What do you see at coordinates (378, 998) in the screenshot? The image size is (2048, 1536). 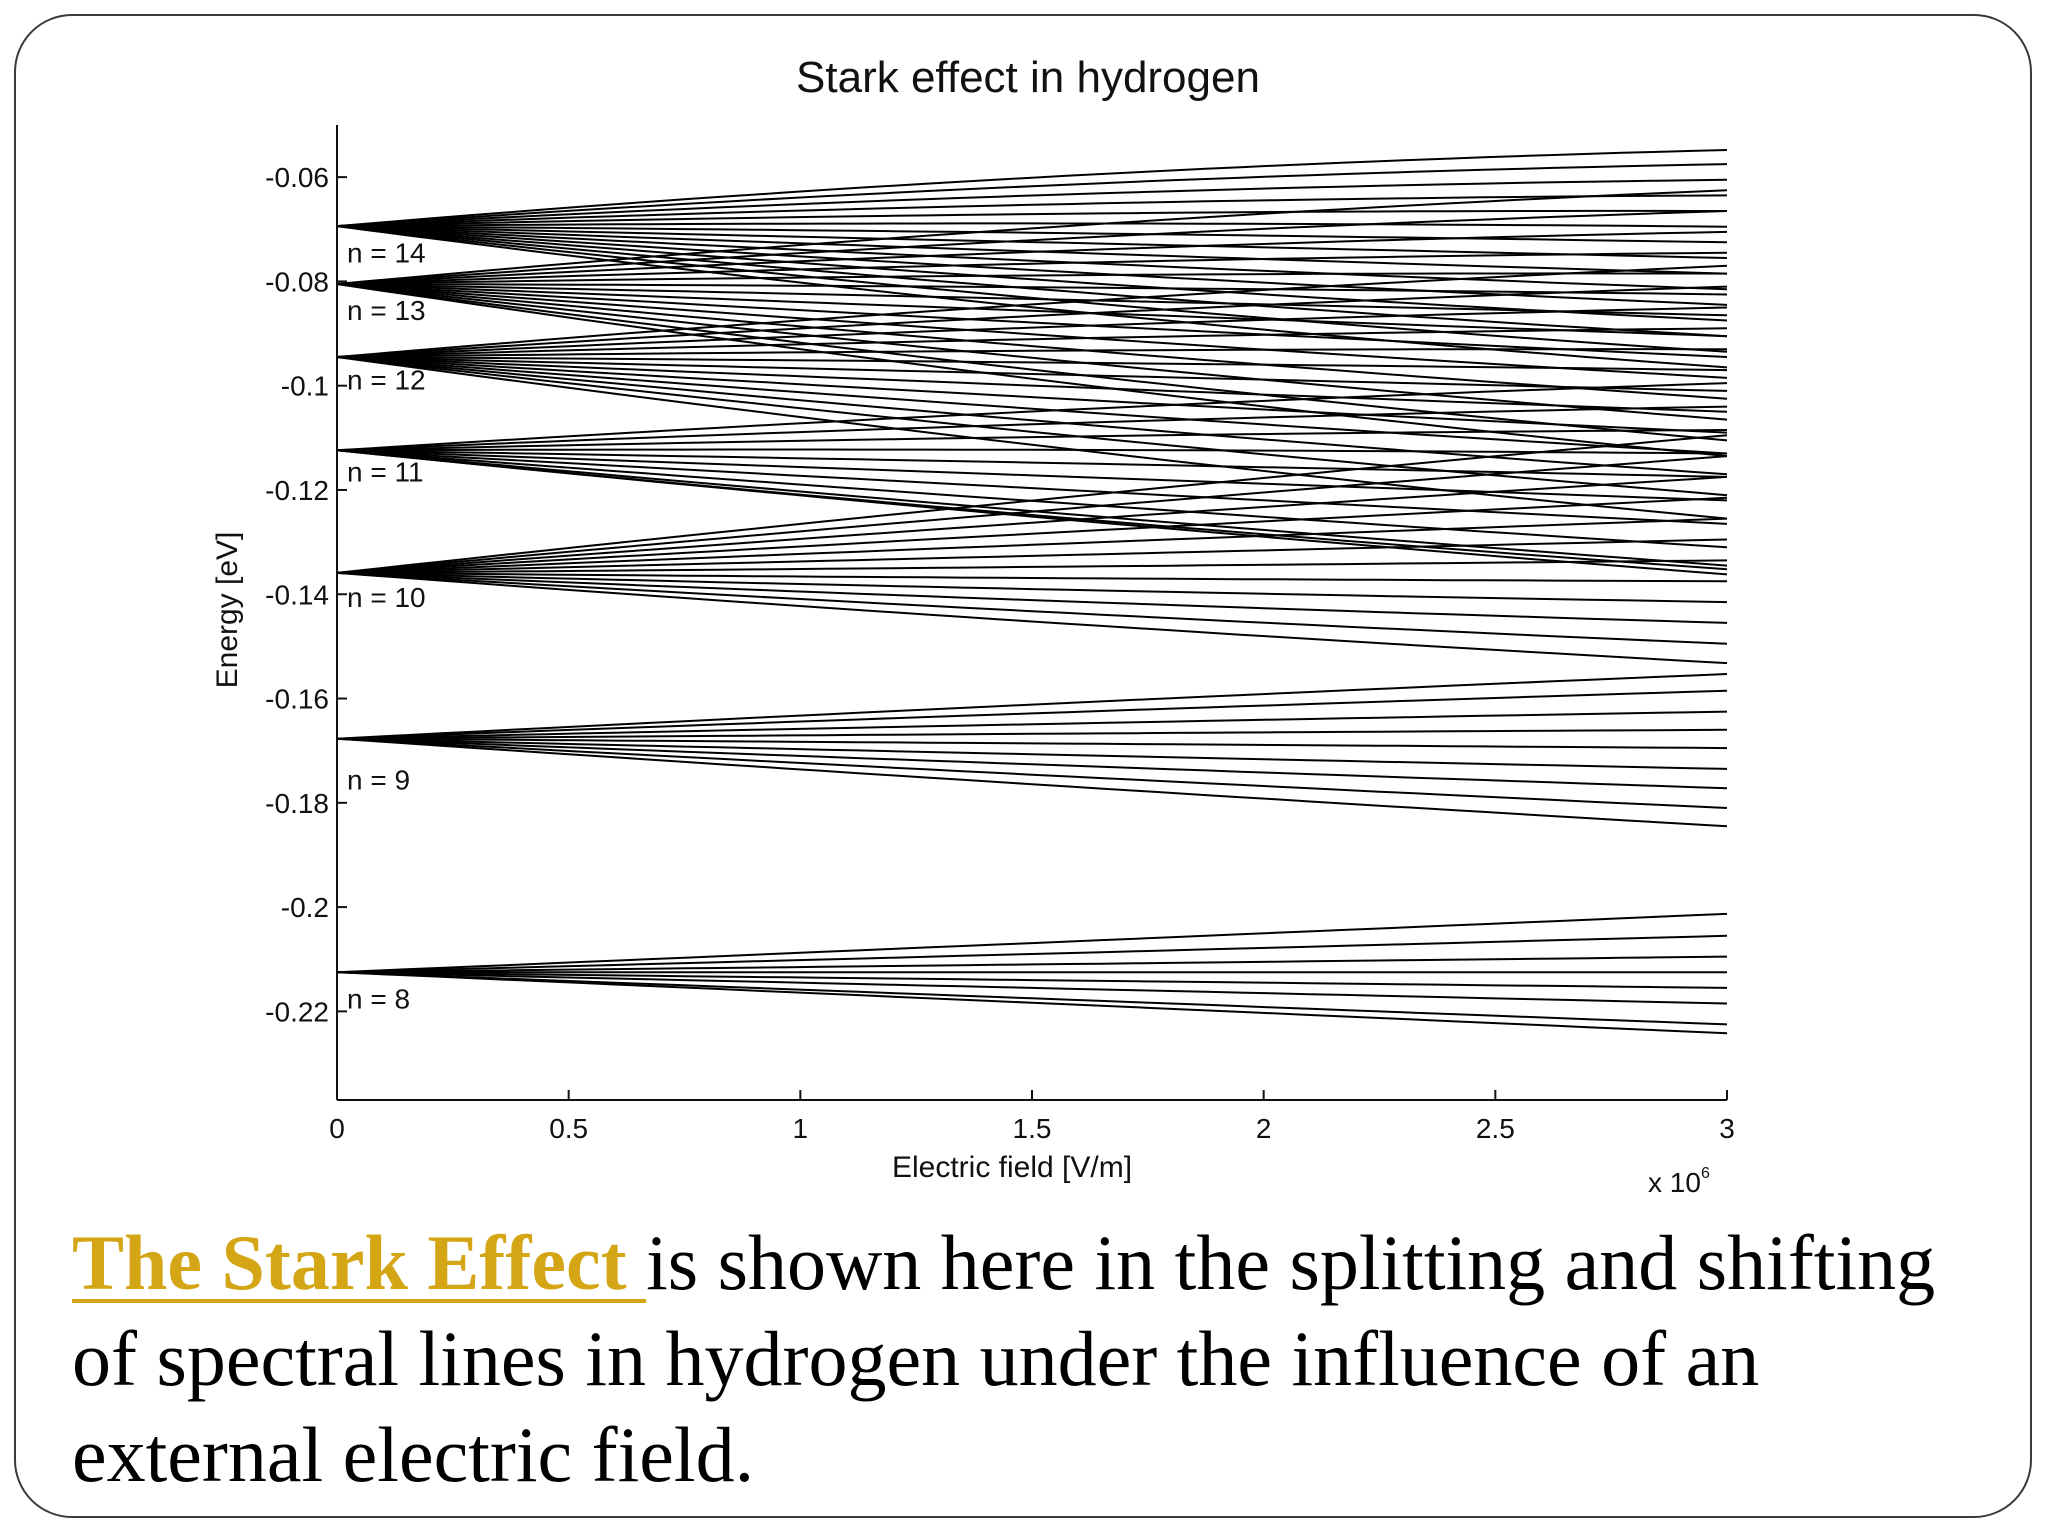 I see `manifold-label: n = 8` at bounding box center [378, 998].